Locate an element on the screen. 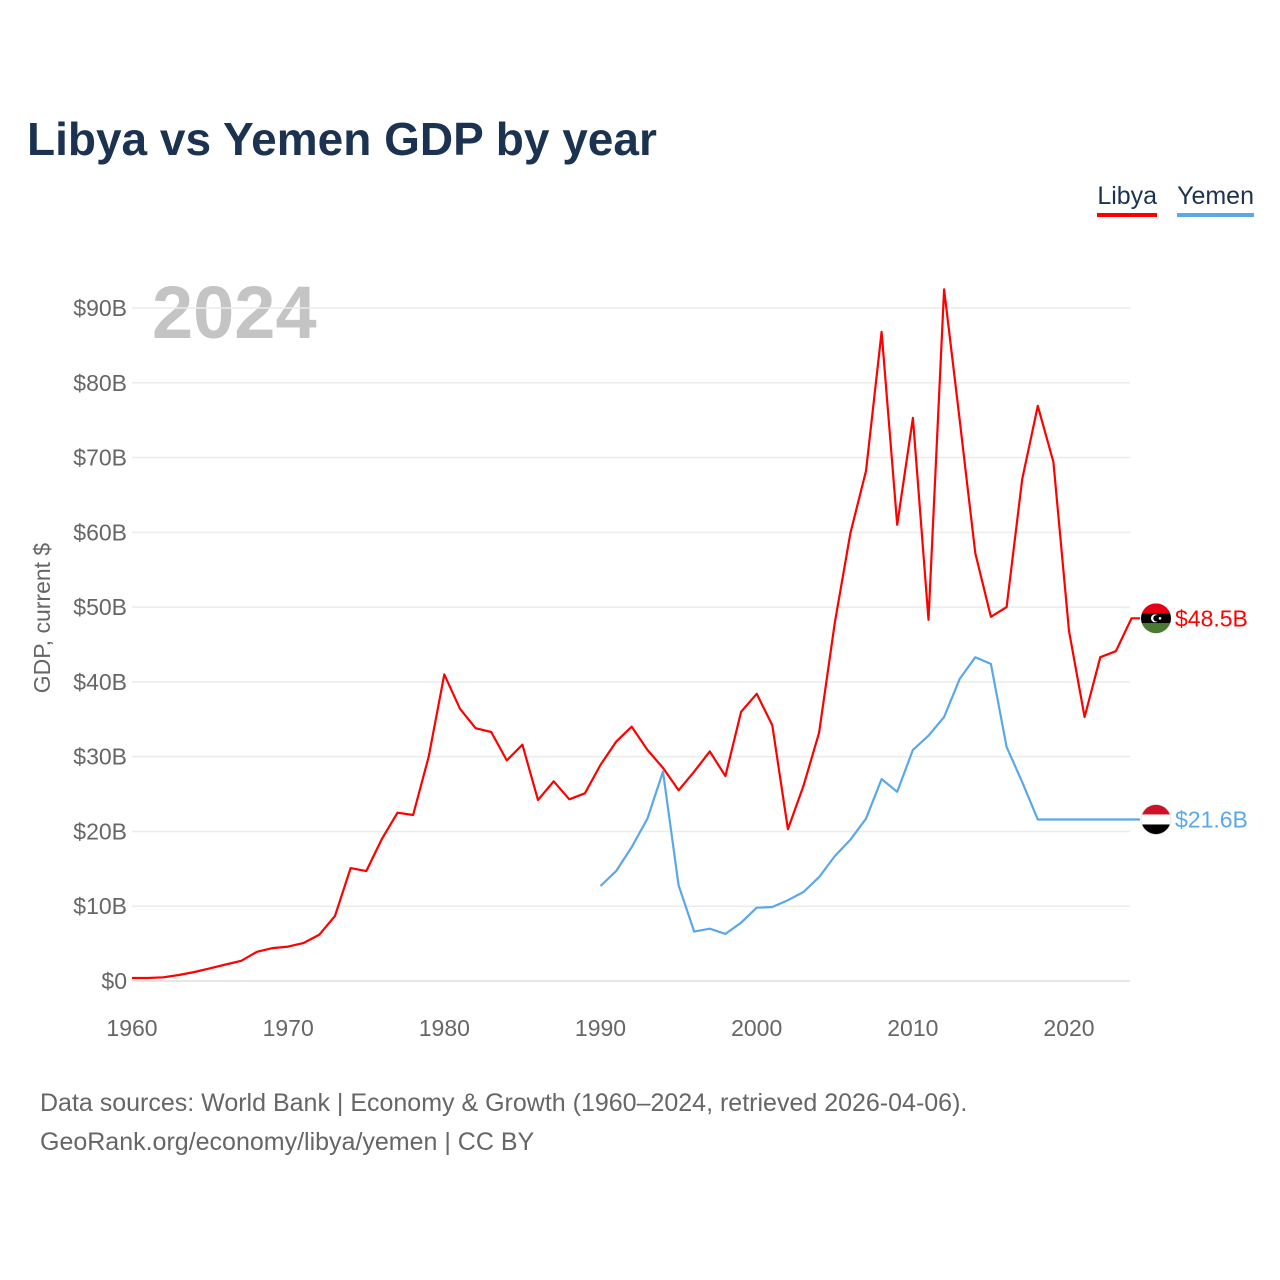  y-tick-label: $0 is located at coordinates (114, 981).